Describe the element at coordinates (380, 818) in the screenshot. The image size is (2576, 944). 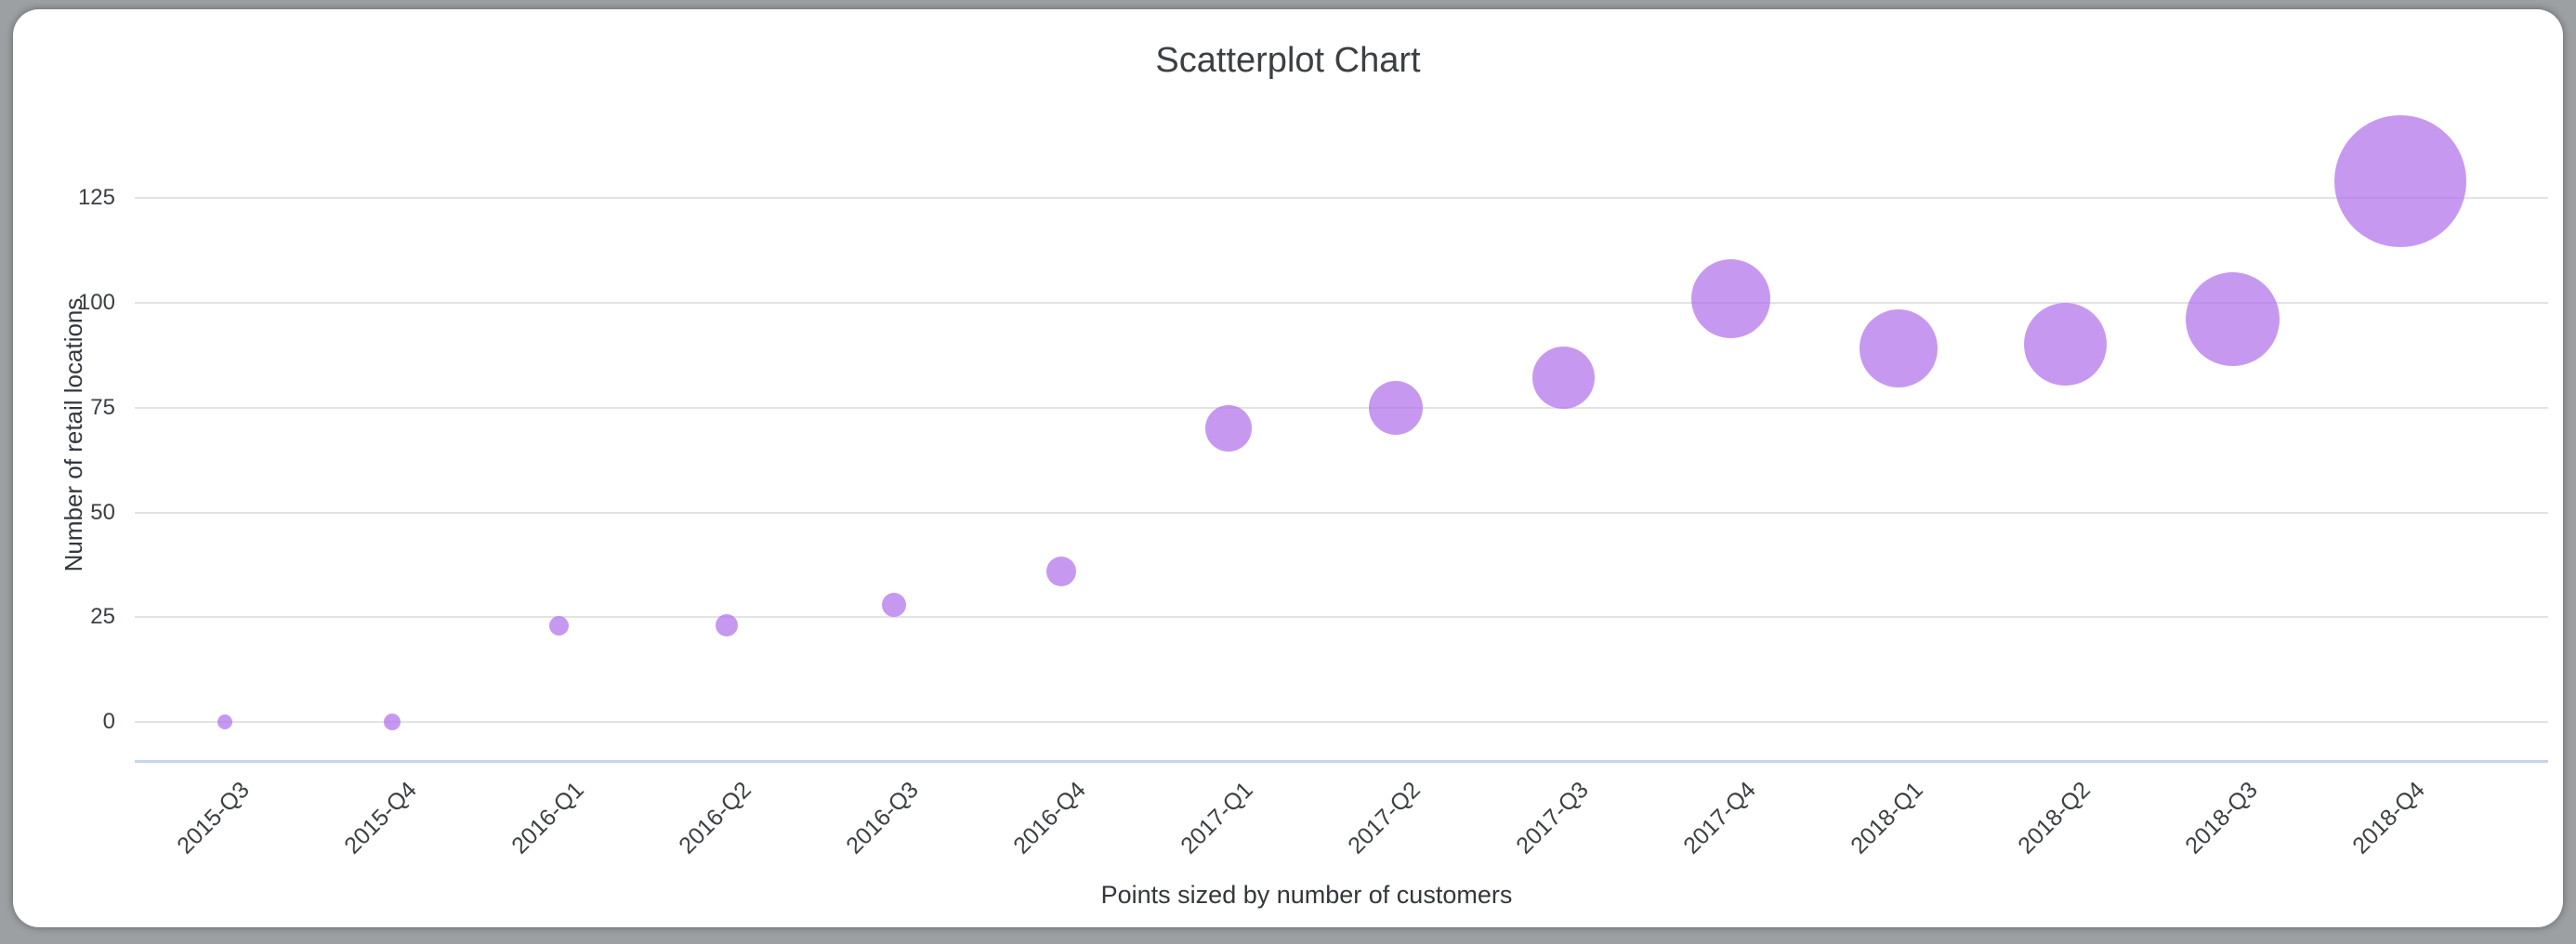
I see `x-tick-label: 2015-Q4` at that location.